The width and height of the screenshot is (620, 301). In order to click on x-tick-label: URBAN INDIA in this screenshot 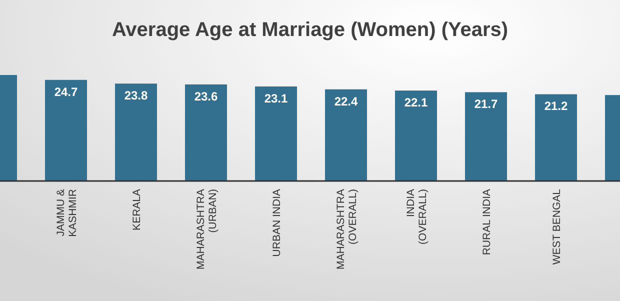, I will do `click(277, 223)`.